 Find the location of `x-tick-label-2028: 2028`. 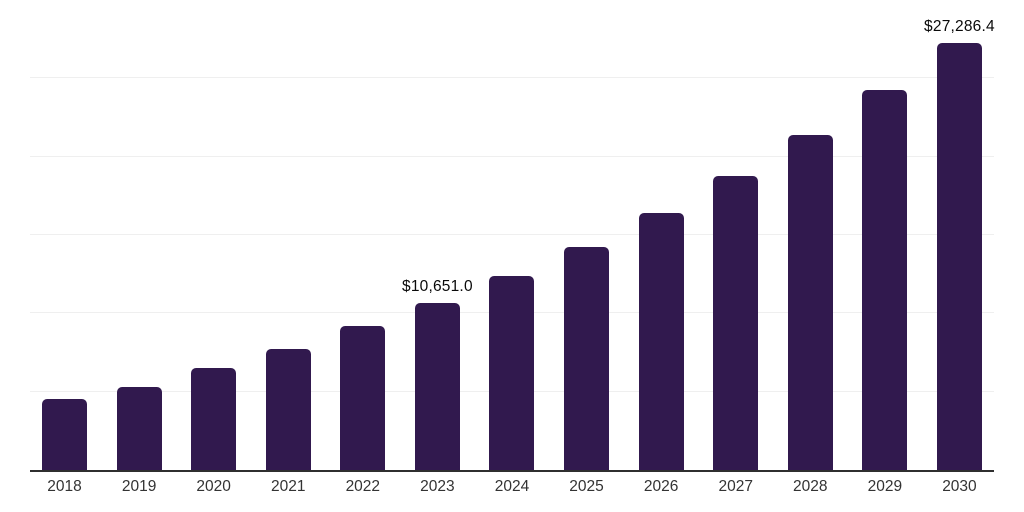

x-tick-label-2028: 2028 is located at coordinates (810, 486).